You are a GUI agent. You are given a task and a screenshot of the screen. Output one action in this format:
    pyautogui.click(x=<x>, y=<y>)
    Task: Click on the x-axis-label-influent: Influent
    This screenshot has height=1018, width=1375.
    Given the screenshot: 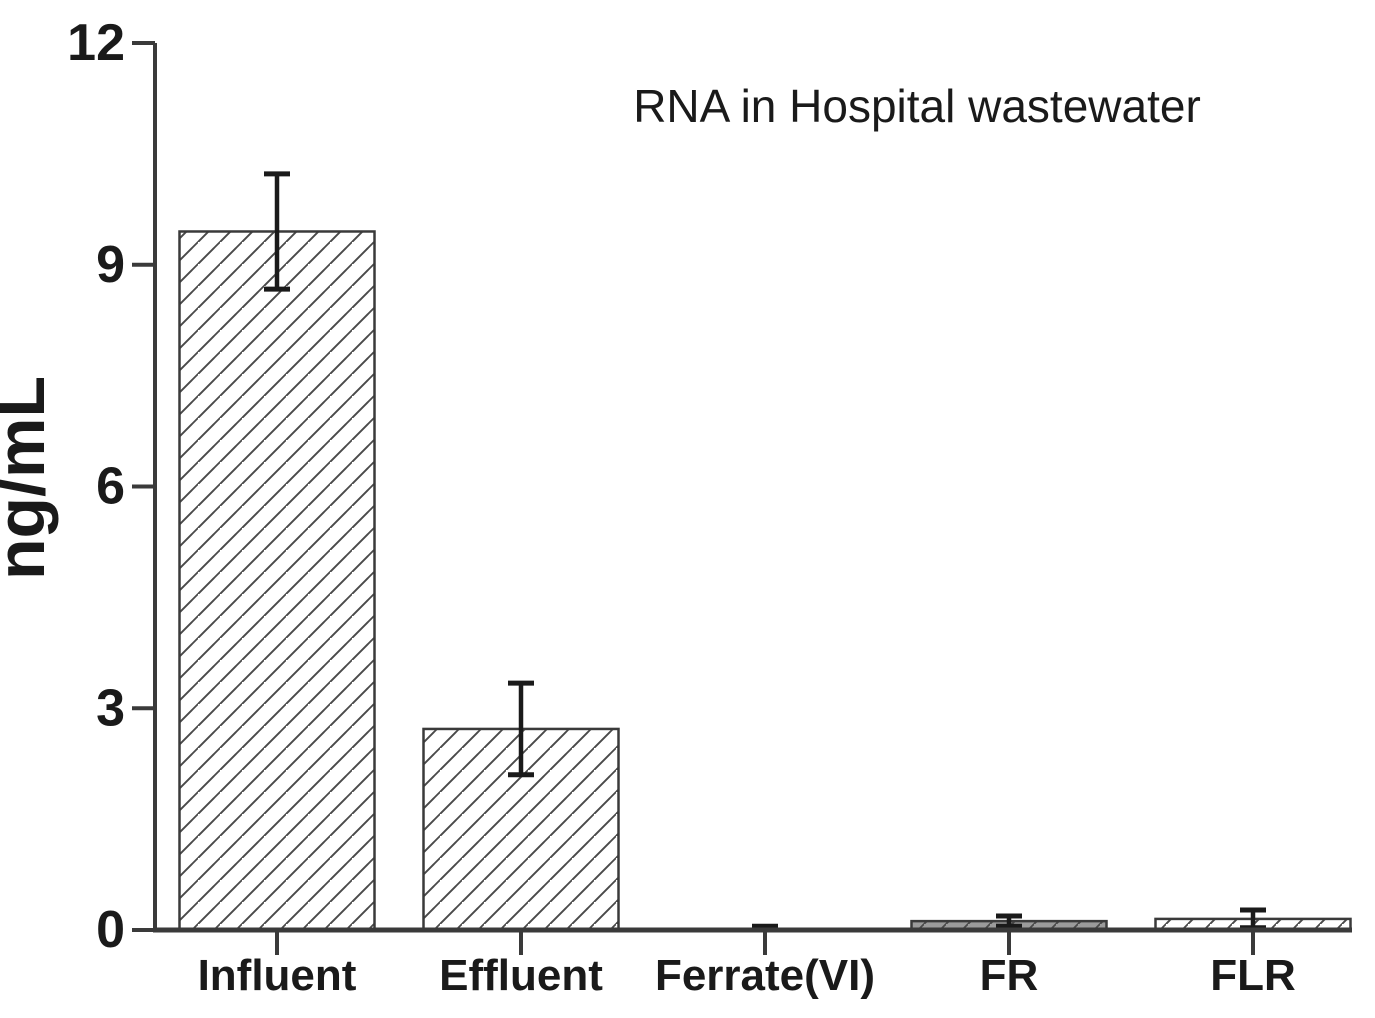 What is the action you would take?
    pyautogui.click(x=277, y=975)
    